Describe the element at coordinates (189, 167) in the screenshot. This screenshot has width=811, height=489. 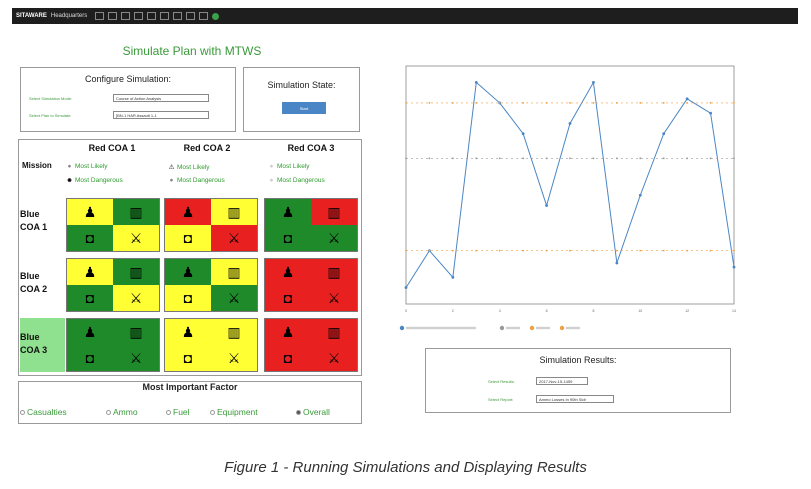
I see `legend-most-likely-2: ⚠ Most Likely` at that location.